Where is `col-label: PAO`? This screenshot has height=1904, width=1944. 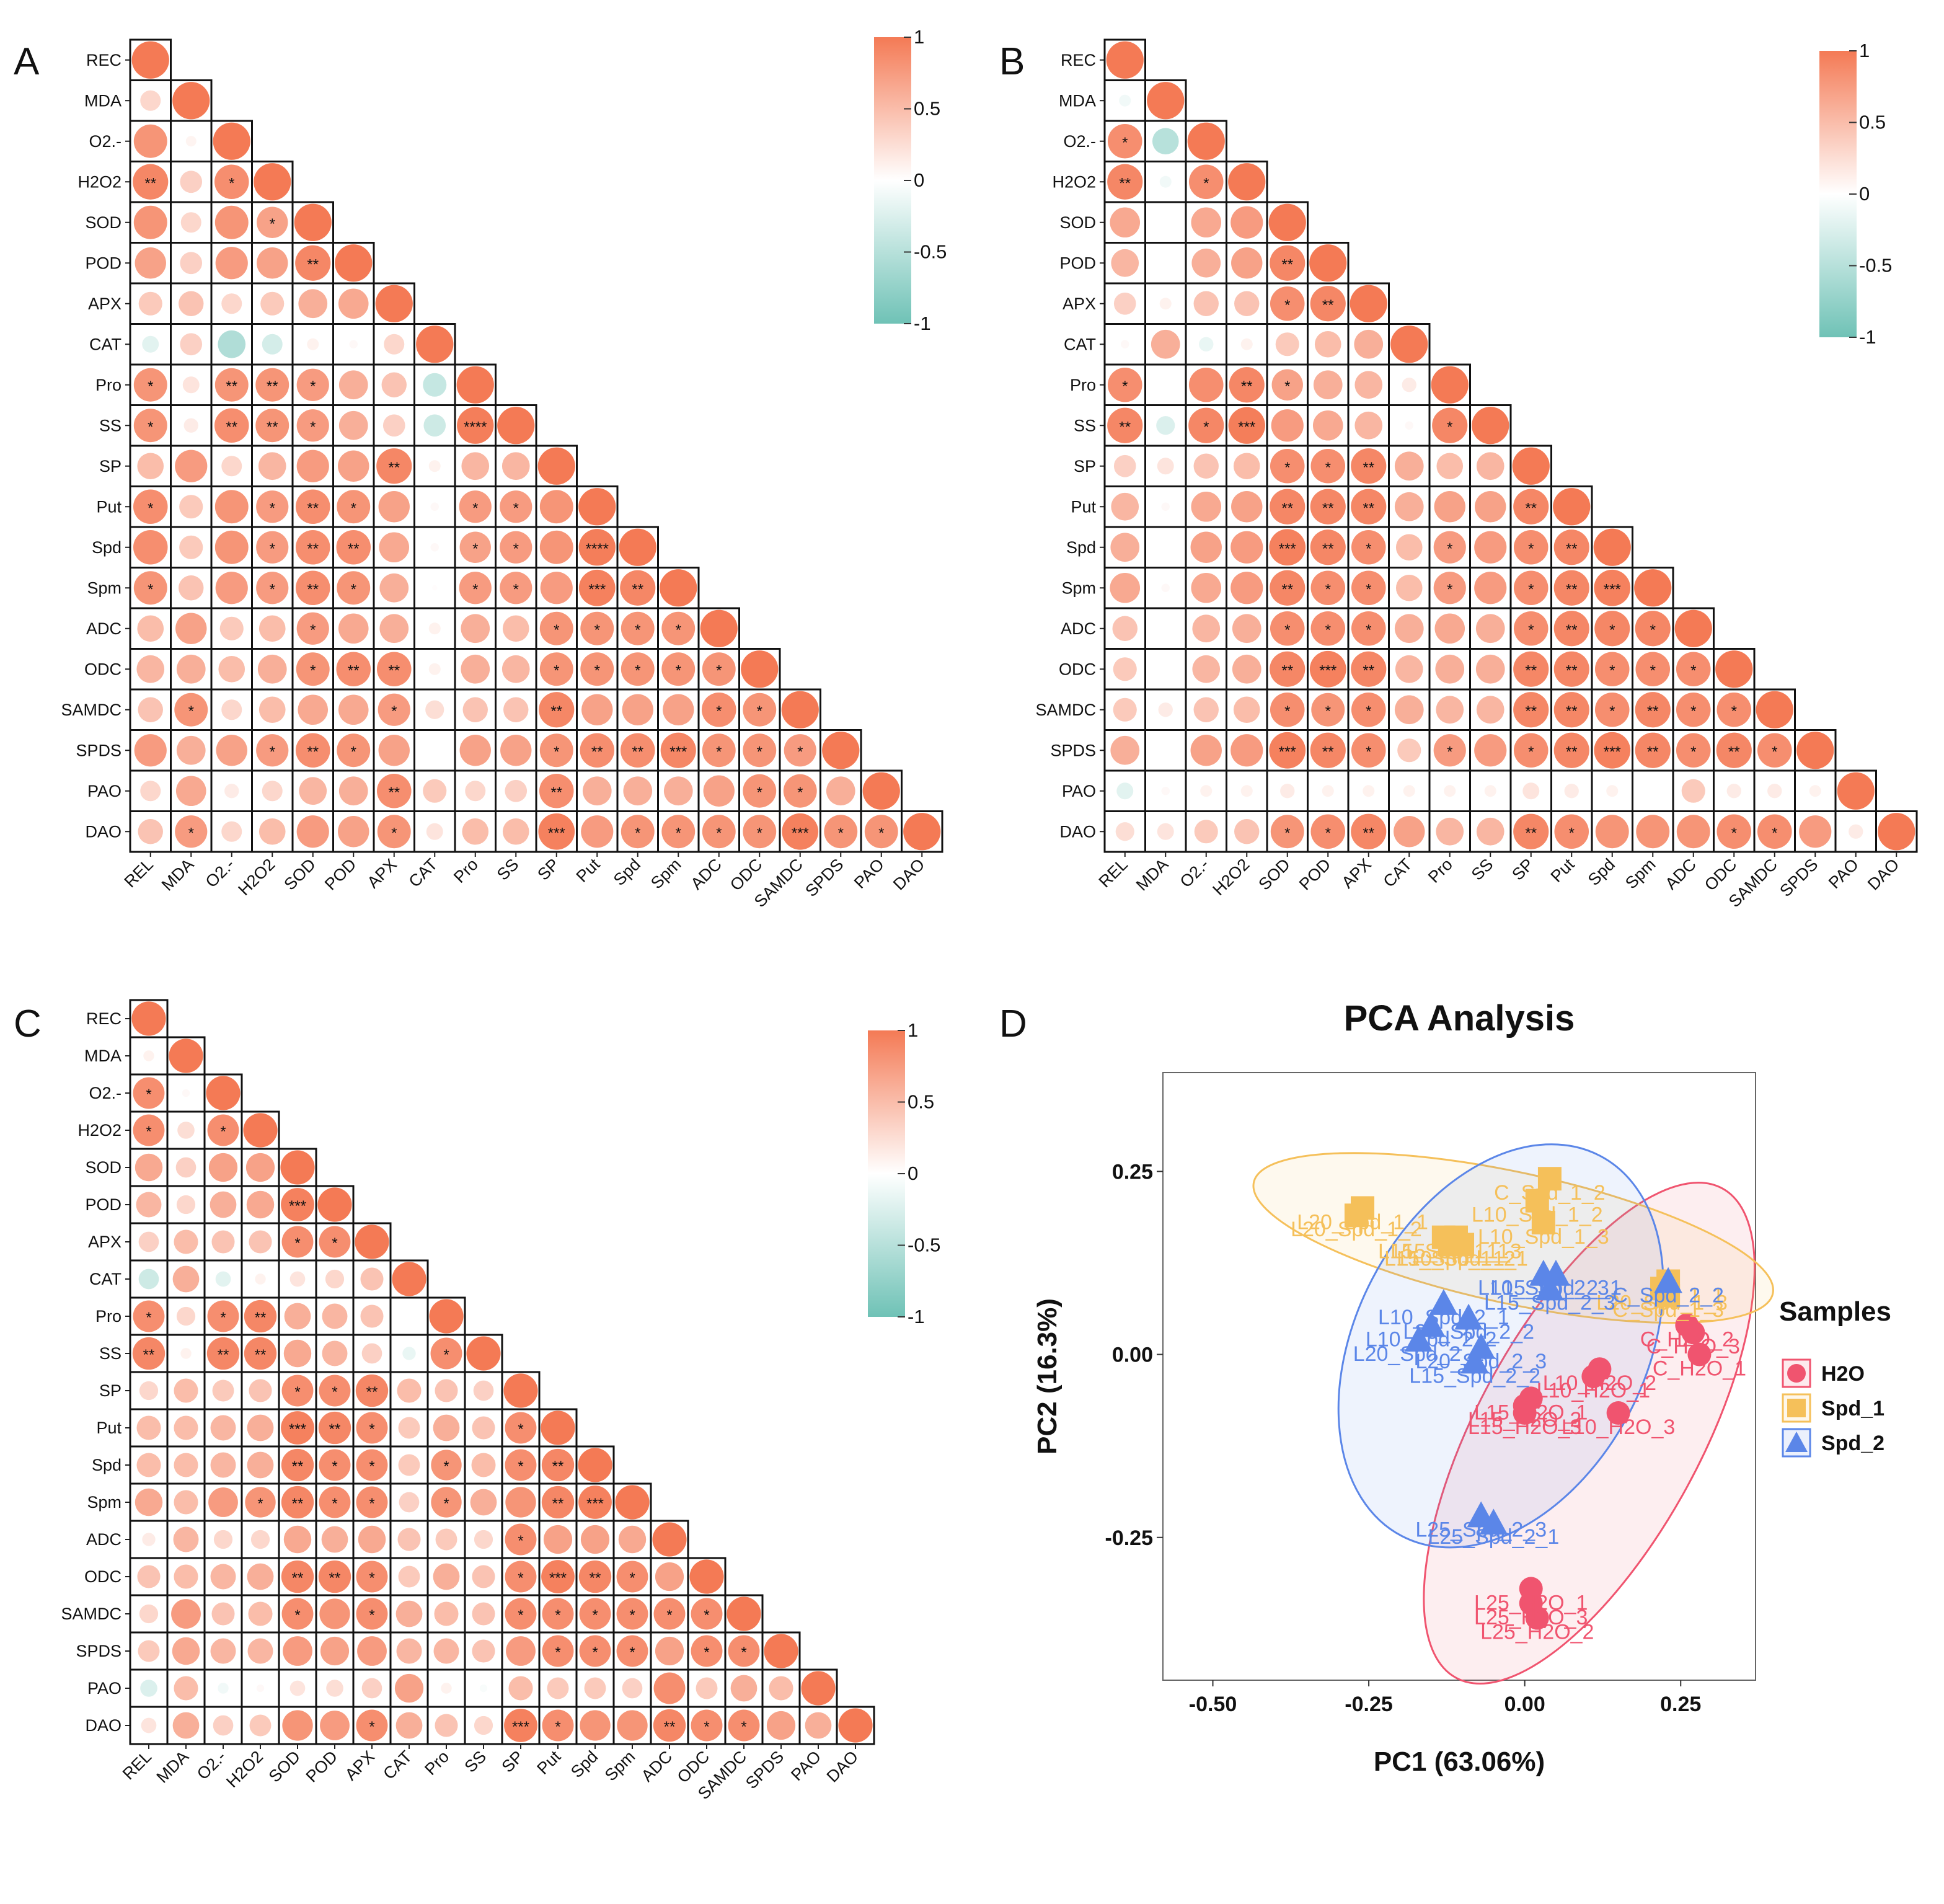
col-label: PAO is located at coordinates (805, 1766).